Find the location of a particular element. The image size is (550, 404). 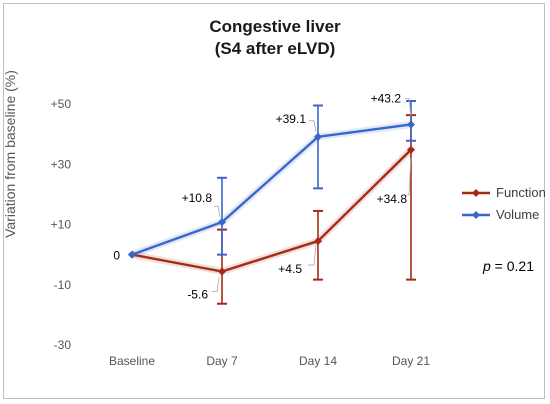

legend-item-volume: Volume is located at coordinates (505, 217).